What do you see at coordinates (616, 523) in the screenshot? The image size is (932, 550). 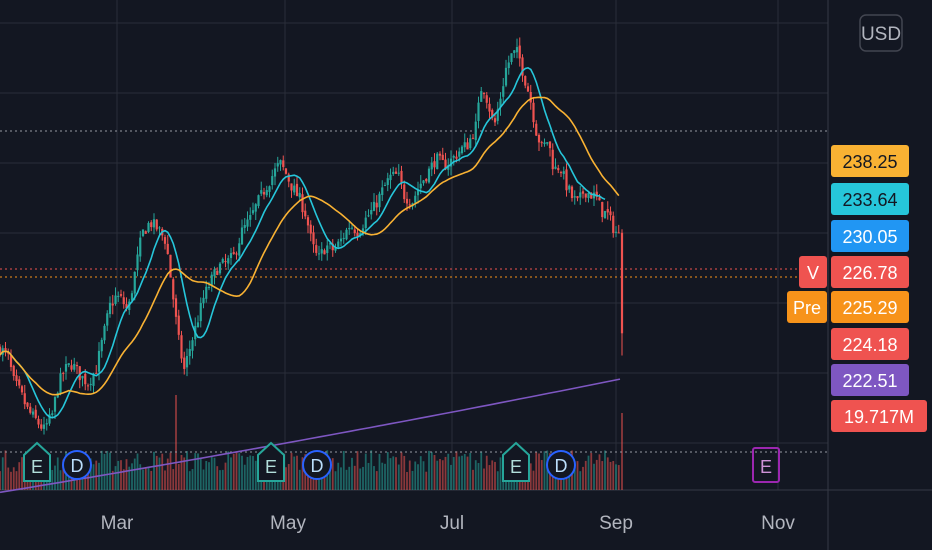 I see `x-tick-label-3: Sep` at bounding box center [616, 523].